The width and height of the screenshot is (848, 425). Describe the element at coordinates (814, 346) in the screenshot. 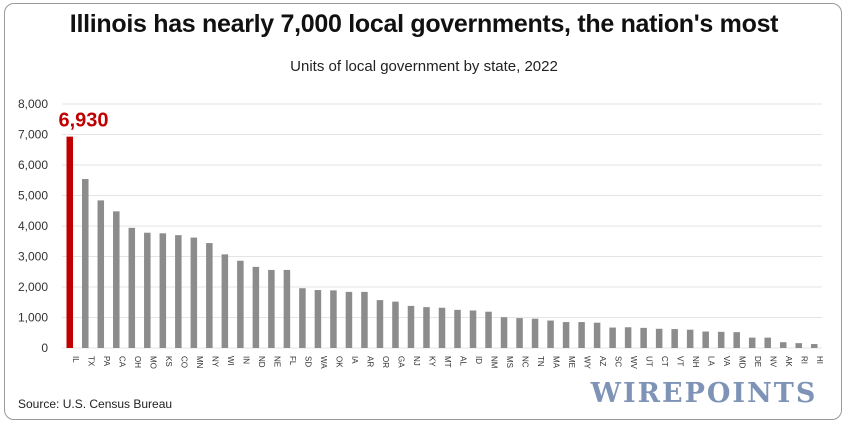

I see `bar-hi` at that location.